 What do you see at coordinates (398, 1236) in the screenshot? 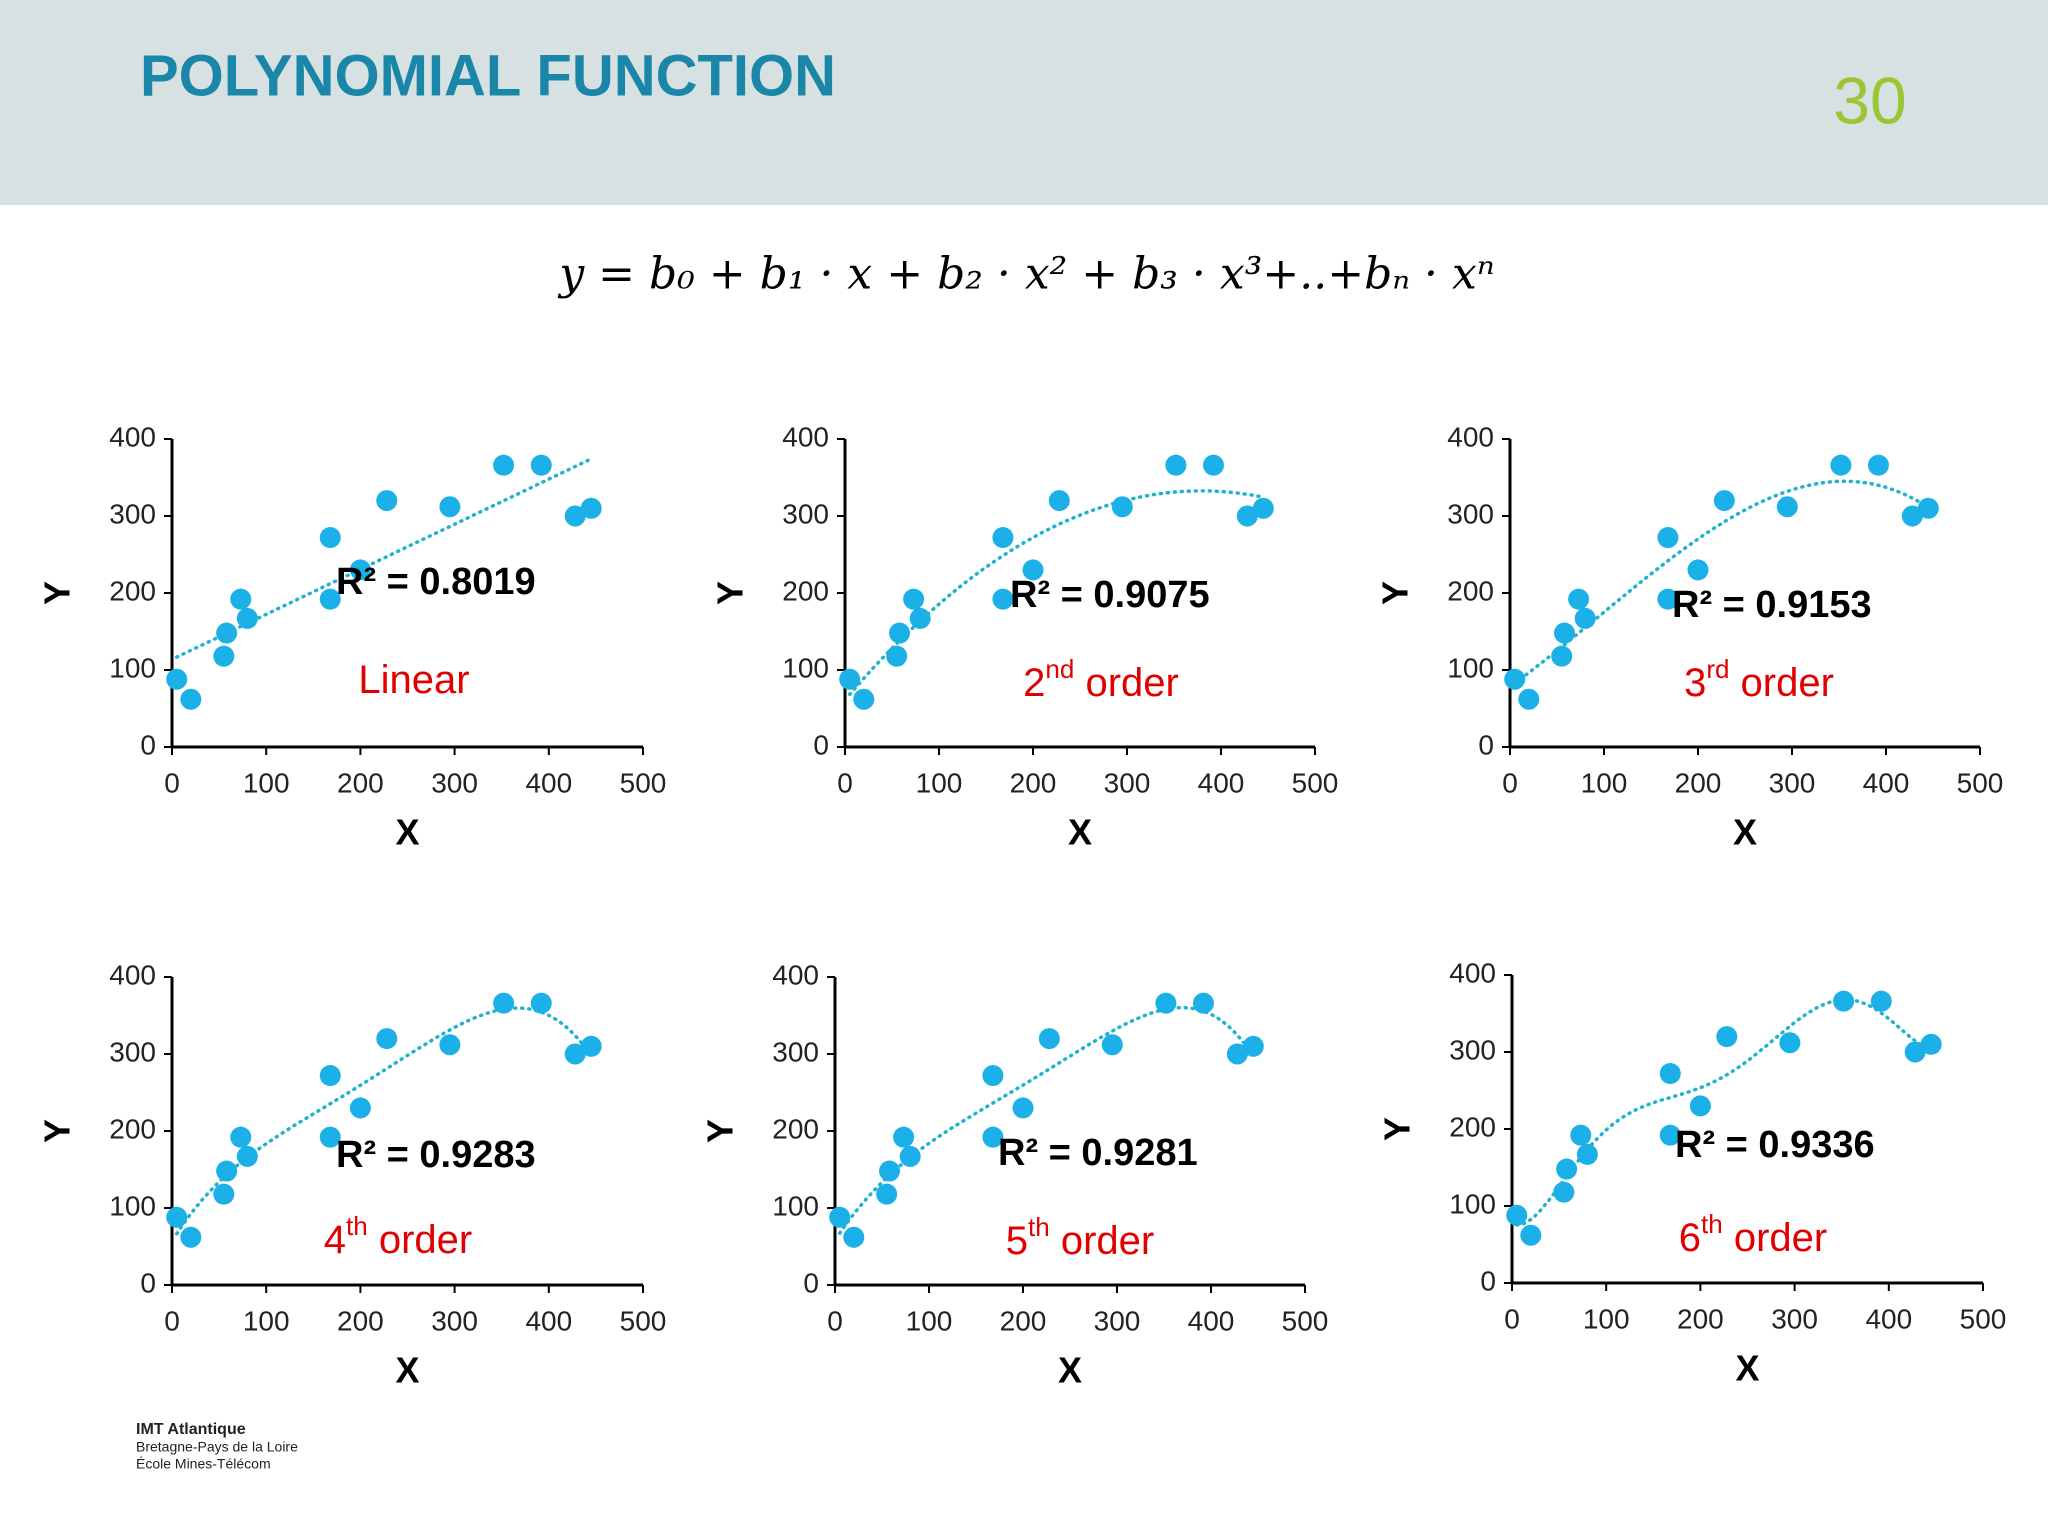
I see `model-label: 4th order` at bounding box center [398, 1236].